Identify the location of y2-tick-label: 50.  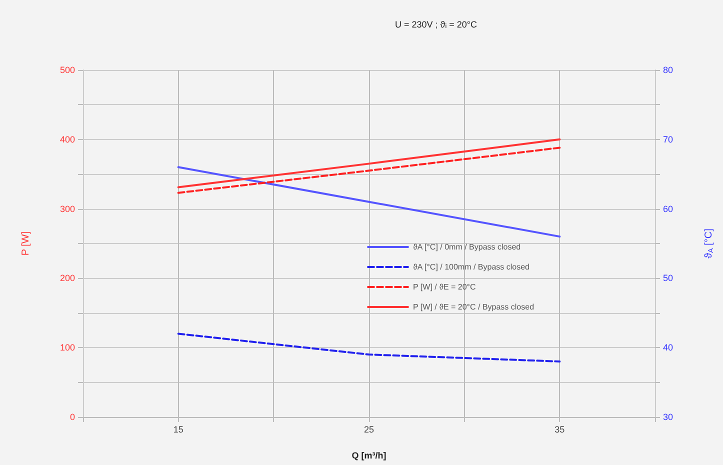
(668, 278).